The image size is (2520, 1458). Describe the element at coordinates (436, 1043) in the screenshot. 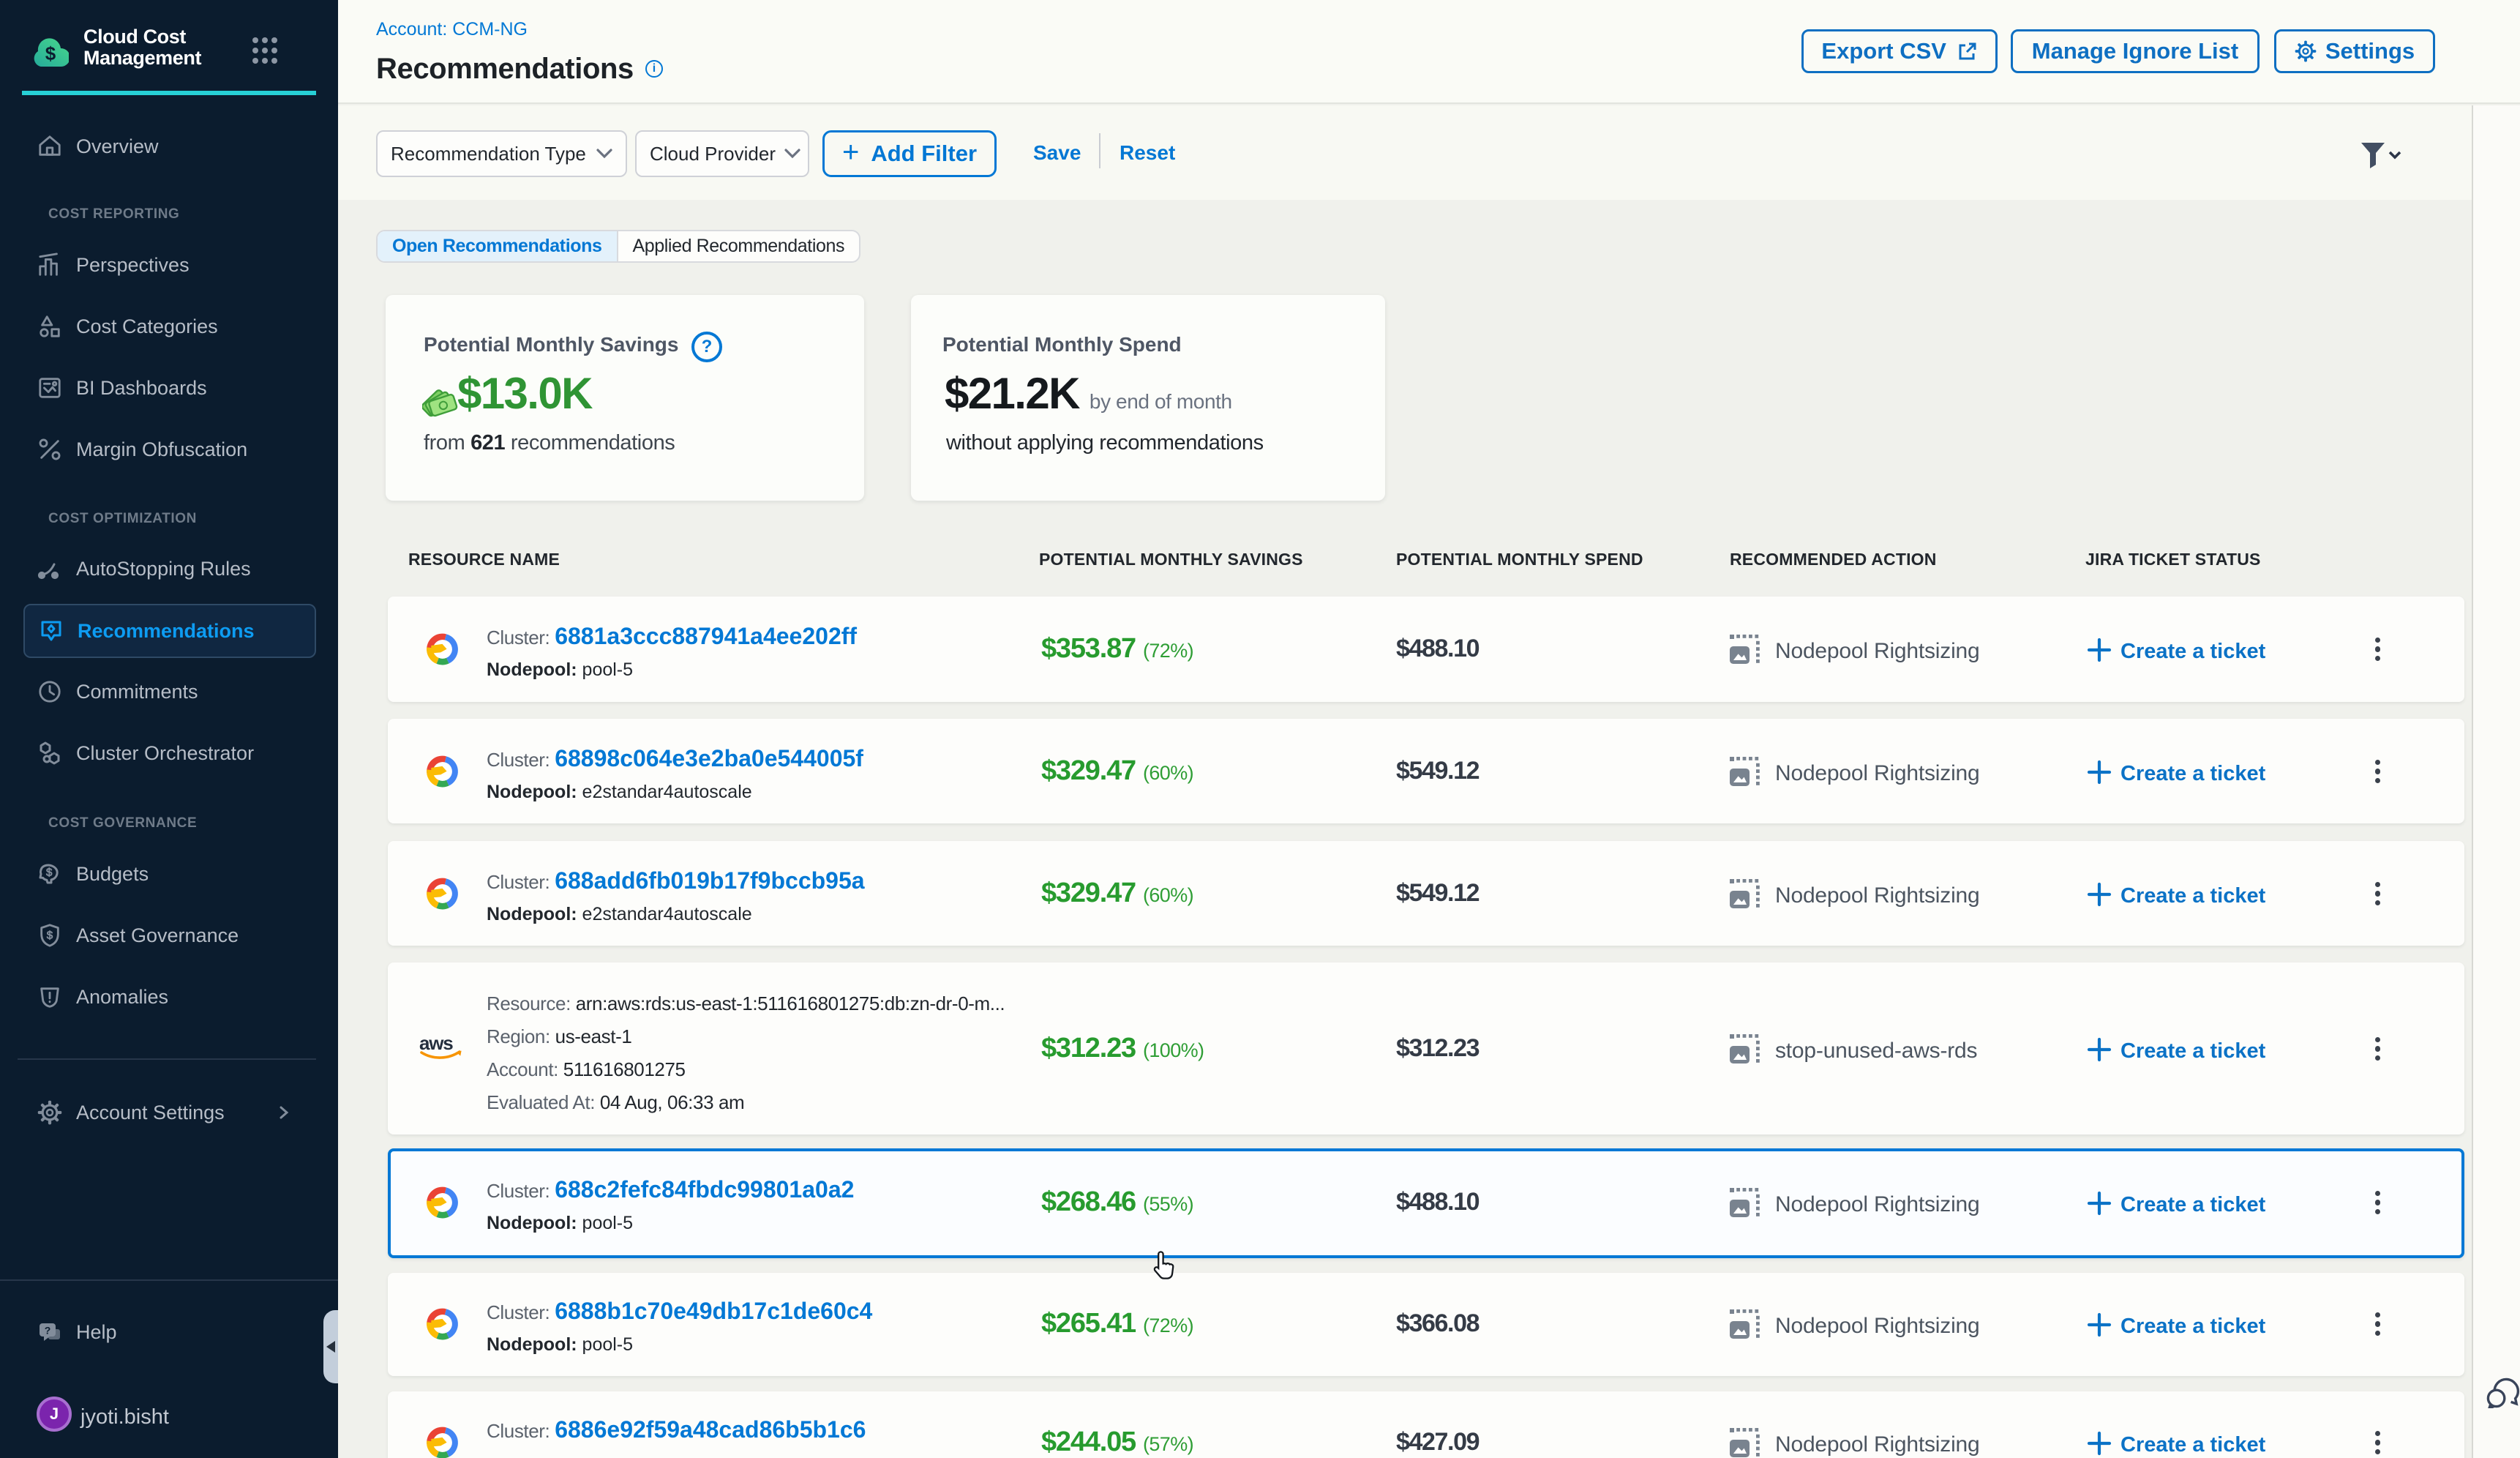

I see `svg-text: aws` at that location.